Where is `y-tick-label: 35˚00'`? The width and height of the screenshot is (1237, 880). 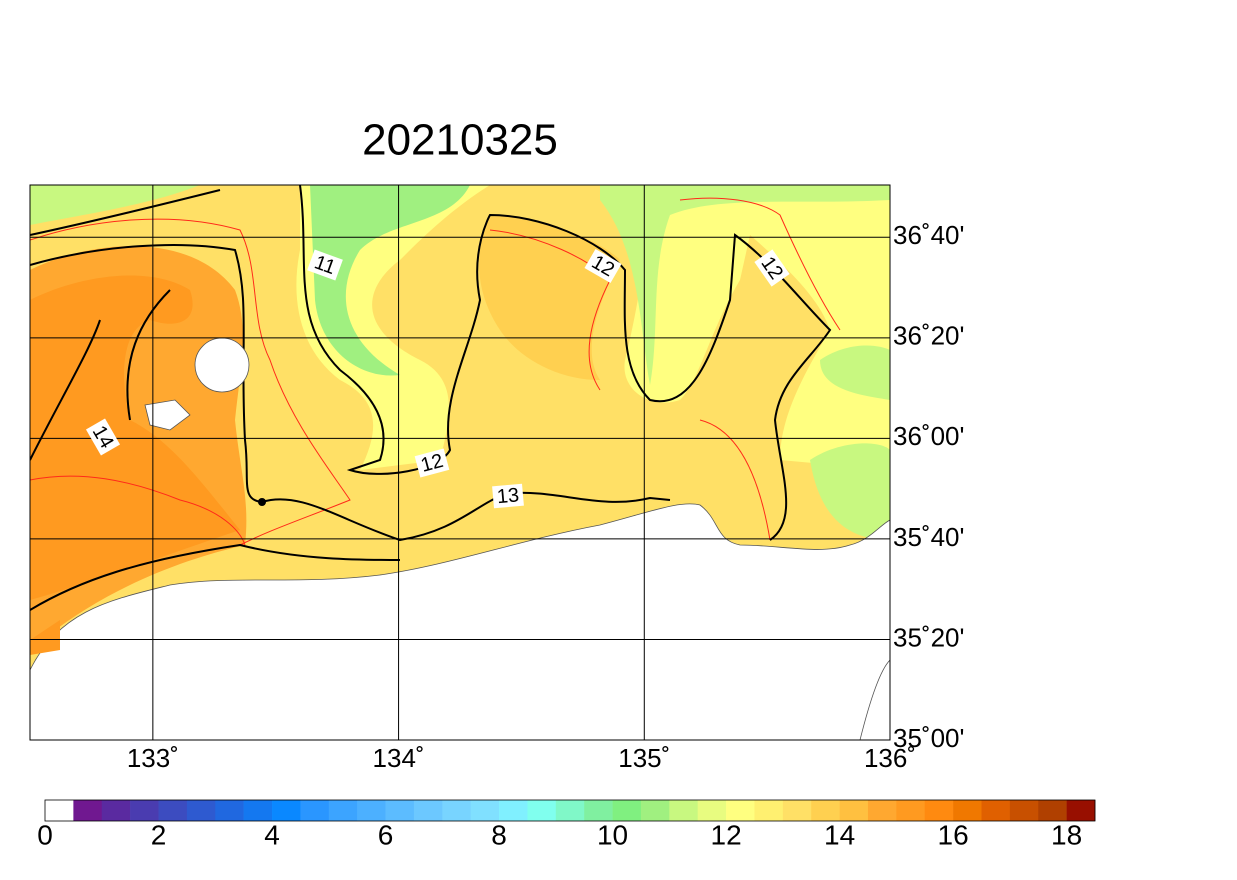
y-tick-label: 35˚00' is located at coordinates (928, 738).